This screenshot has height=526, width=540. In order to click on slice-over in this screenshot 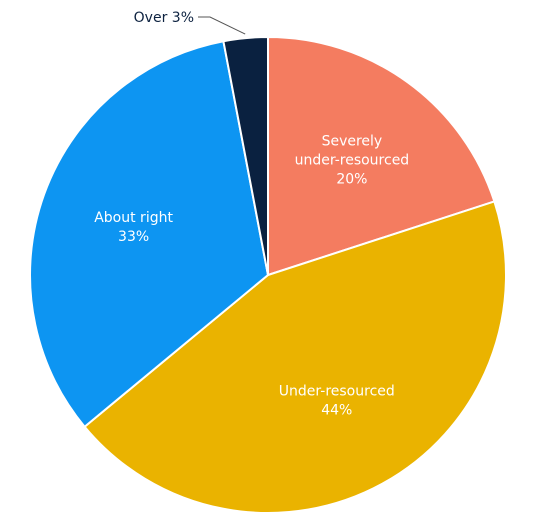, I will do `click(245, 155)`.